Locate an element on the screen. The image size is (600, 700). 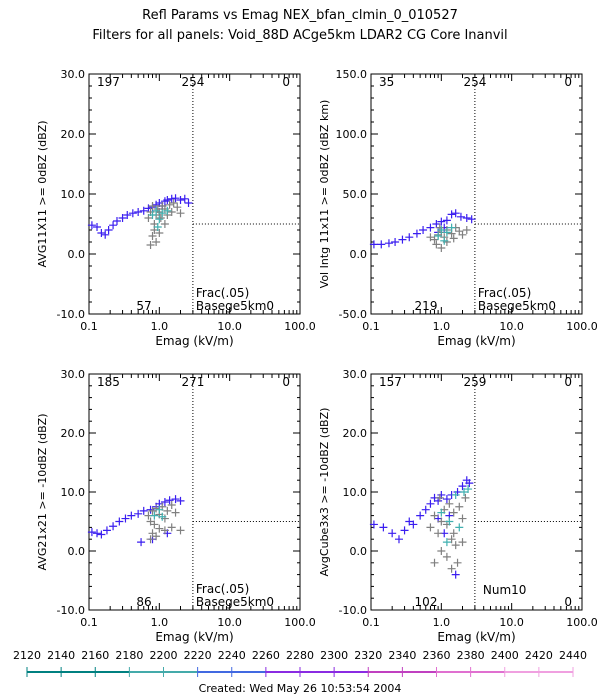
count-top-mid: 259 is located at coordinates (474, 382).